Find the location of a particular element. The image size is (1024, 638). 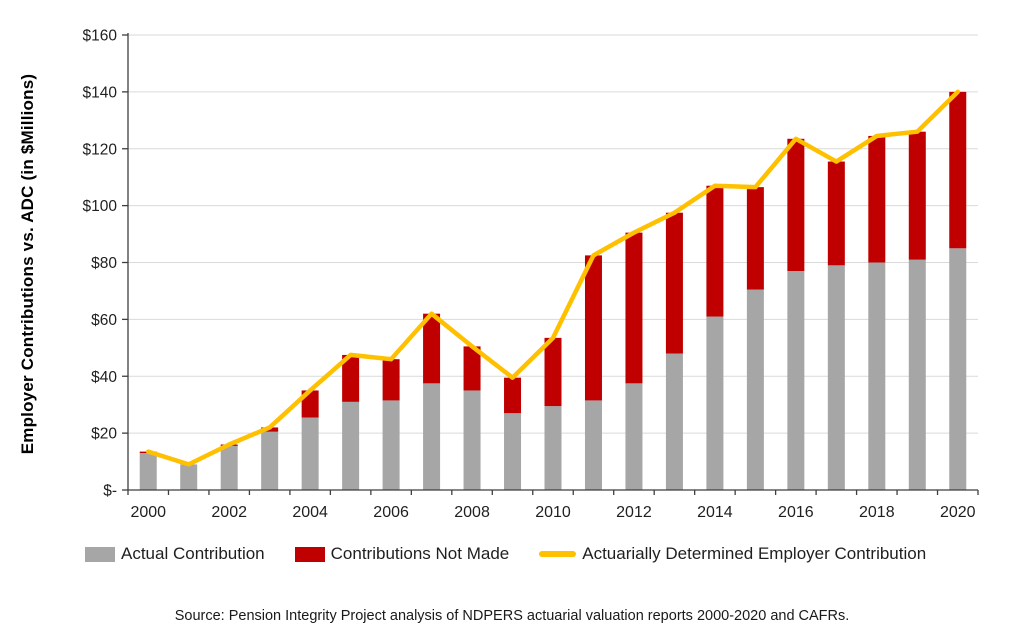

x-tick-label: 2004 is located at coordinates (310, 512).